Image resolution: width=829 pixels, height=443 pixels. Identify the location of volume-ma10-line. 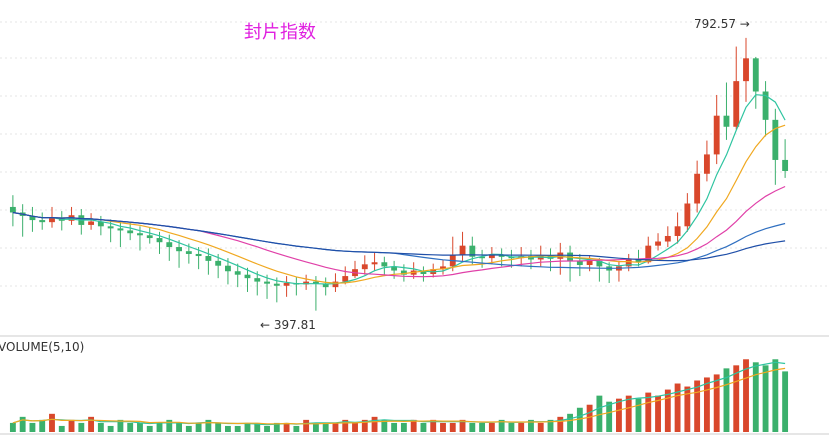
(399, 396).